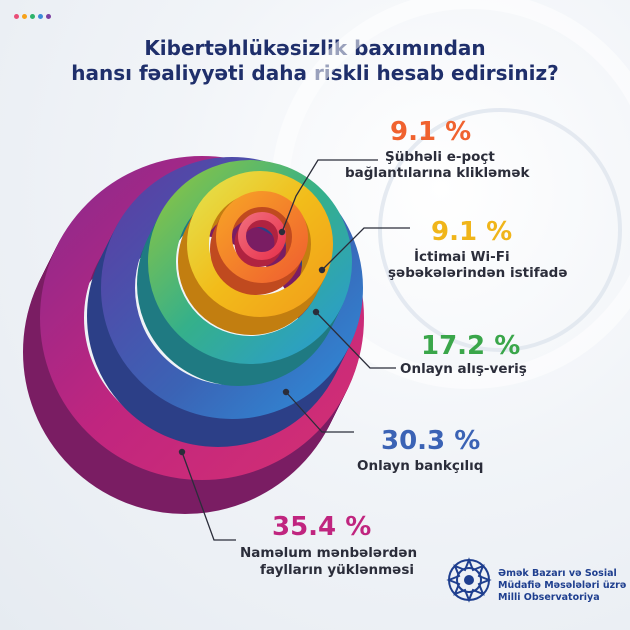 This screenshot has height=630, width=630. What do you see at coordinates (208, 496) in the screenshot?
I see `leader-unknown-files` at bounding box center [208, 496].